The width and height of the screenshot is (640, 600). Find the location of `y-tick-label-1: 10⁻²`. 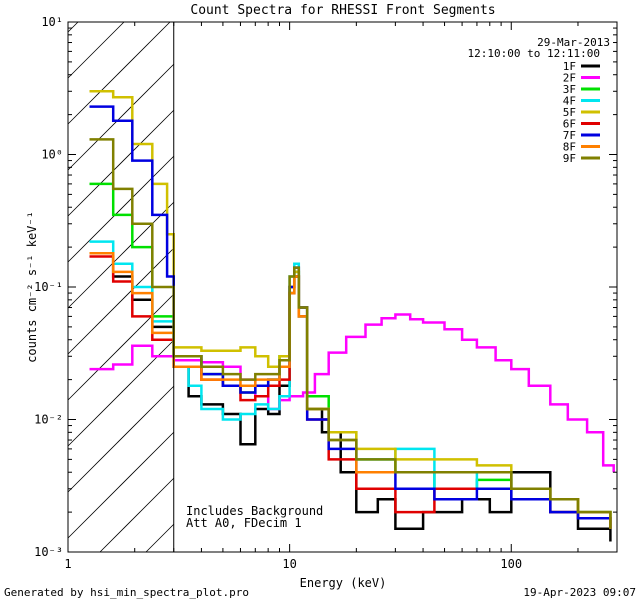

y-tick-label-1: 10⁻² is located at coordinates (48, 420).